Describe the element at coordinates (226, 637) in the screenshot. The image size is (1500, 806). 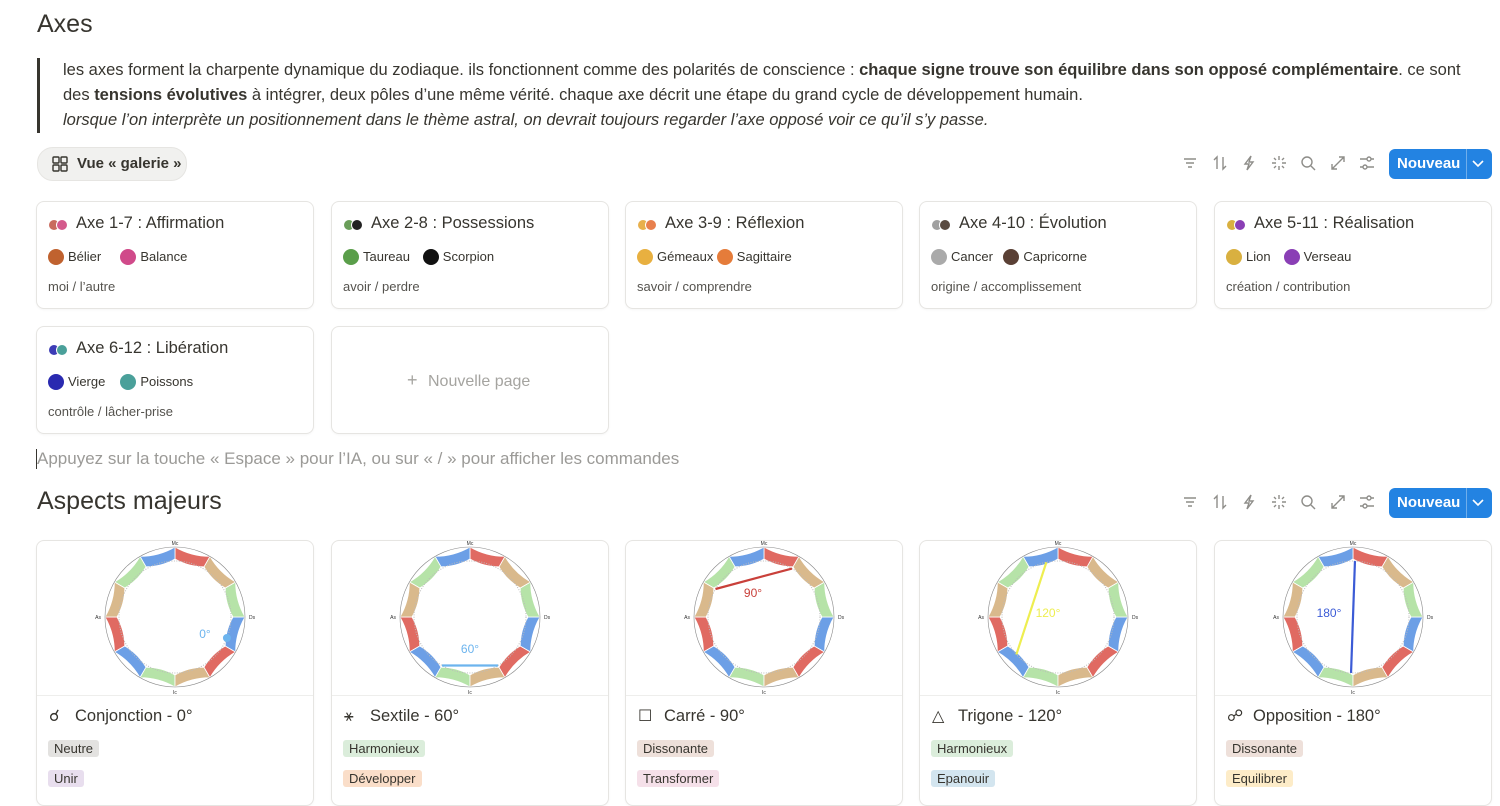
I see `aspect-point` at that location.